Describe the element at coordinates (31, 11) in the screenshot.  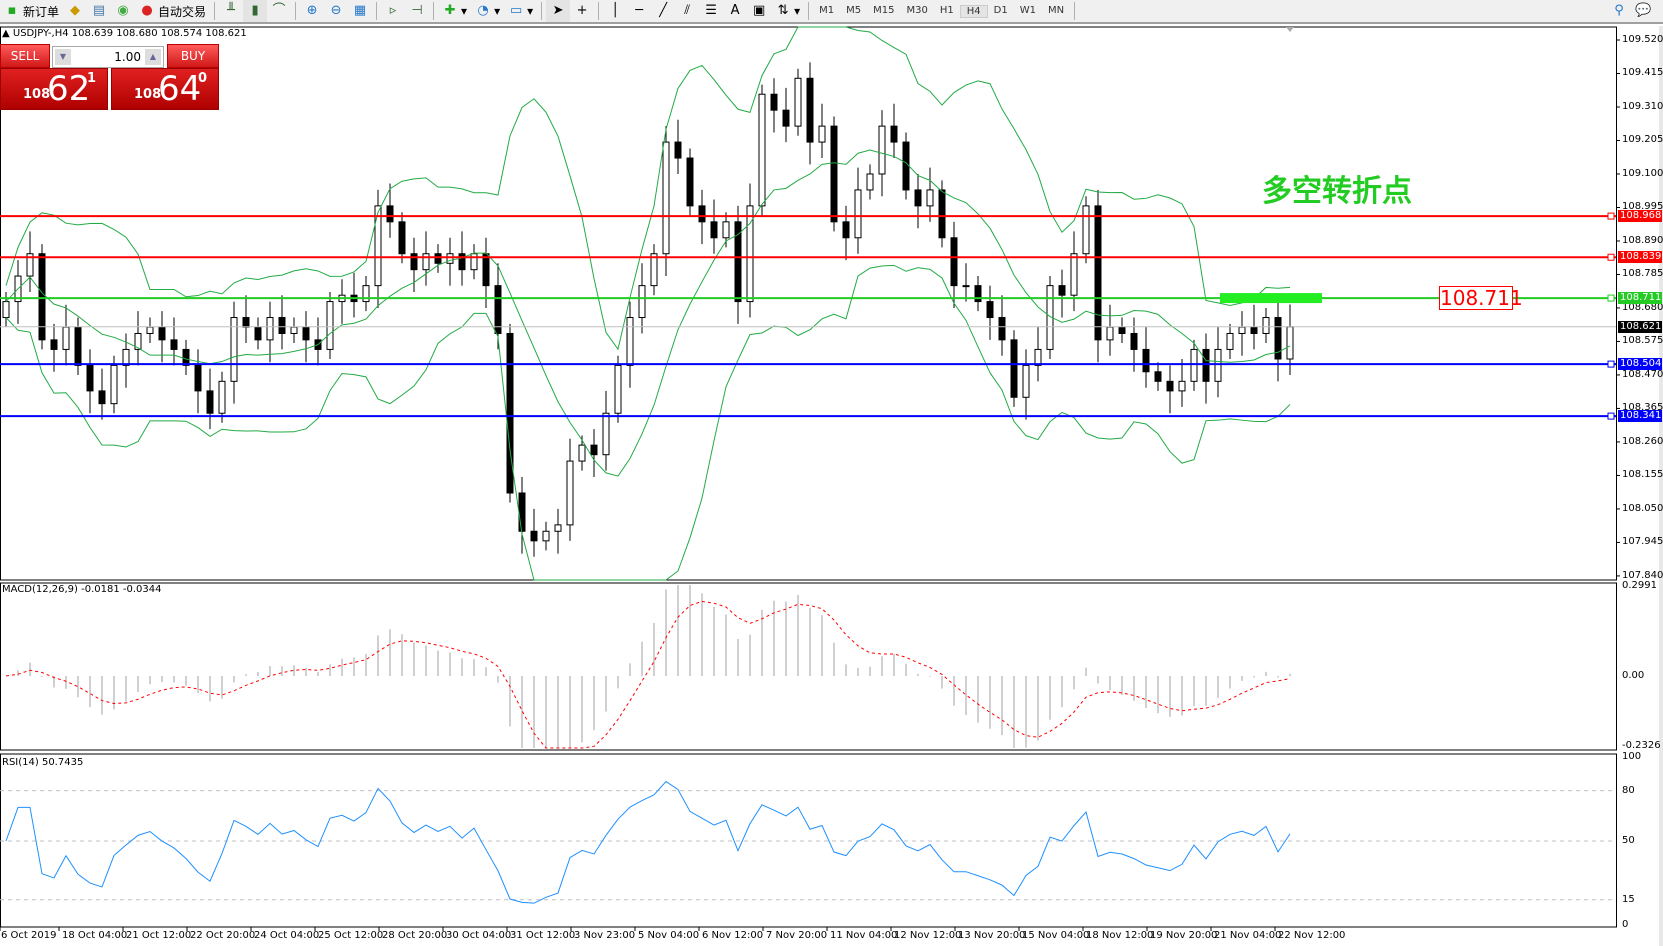
I see `new-order-button: ▪ 新订单` at that location.